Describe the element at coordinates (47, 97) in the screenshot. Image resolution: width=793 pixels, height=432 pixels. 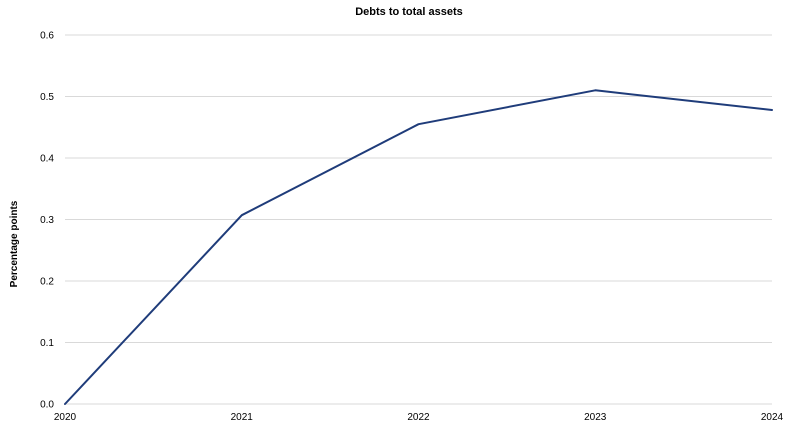
I see `y-tick-label: 0.5` at that location.